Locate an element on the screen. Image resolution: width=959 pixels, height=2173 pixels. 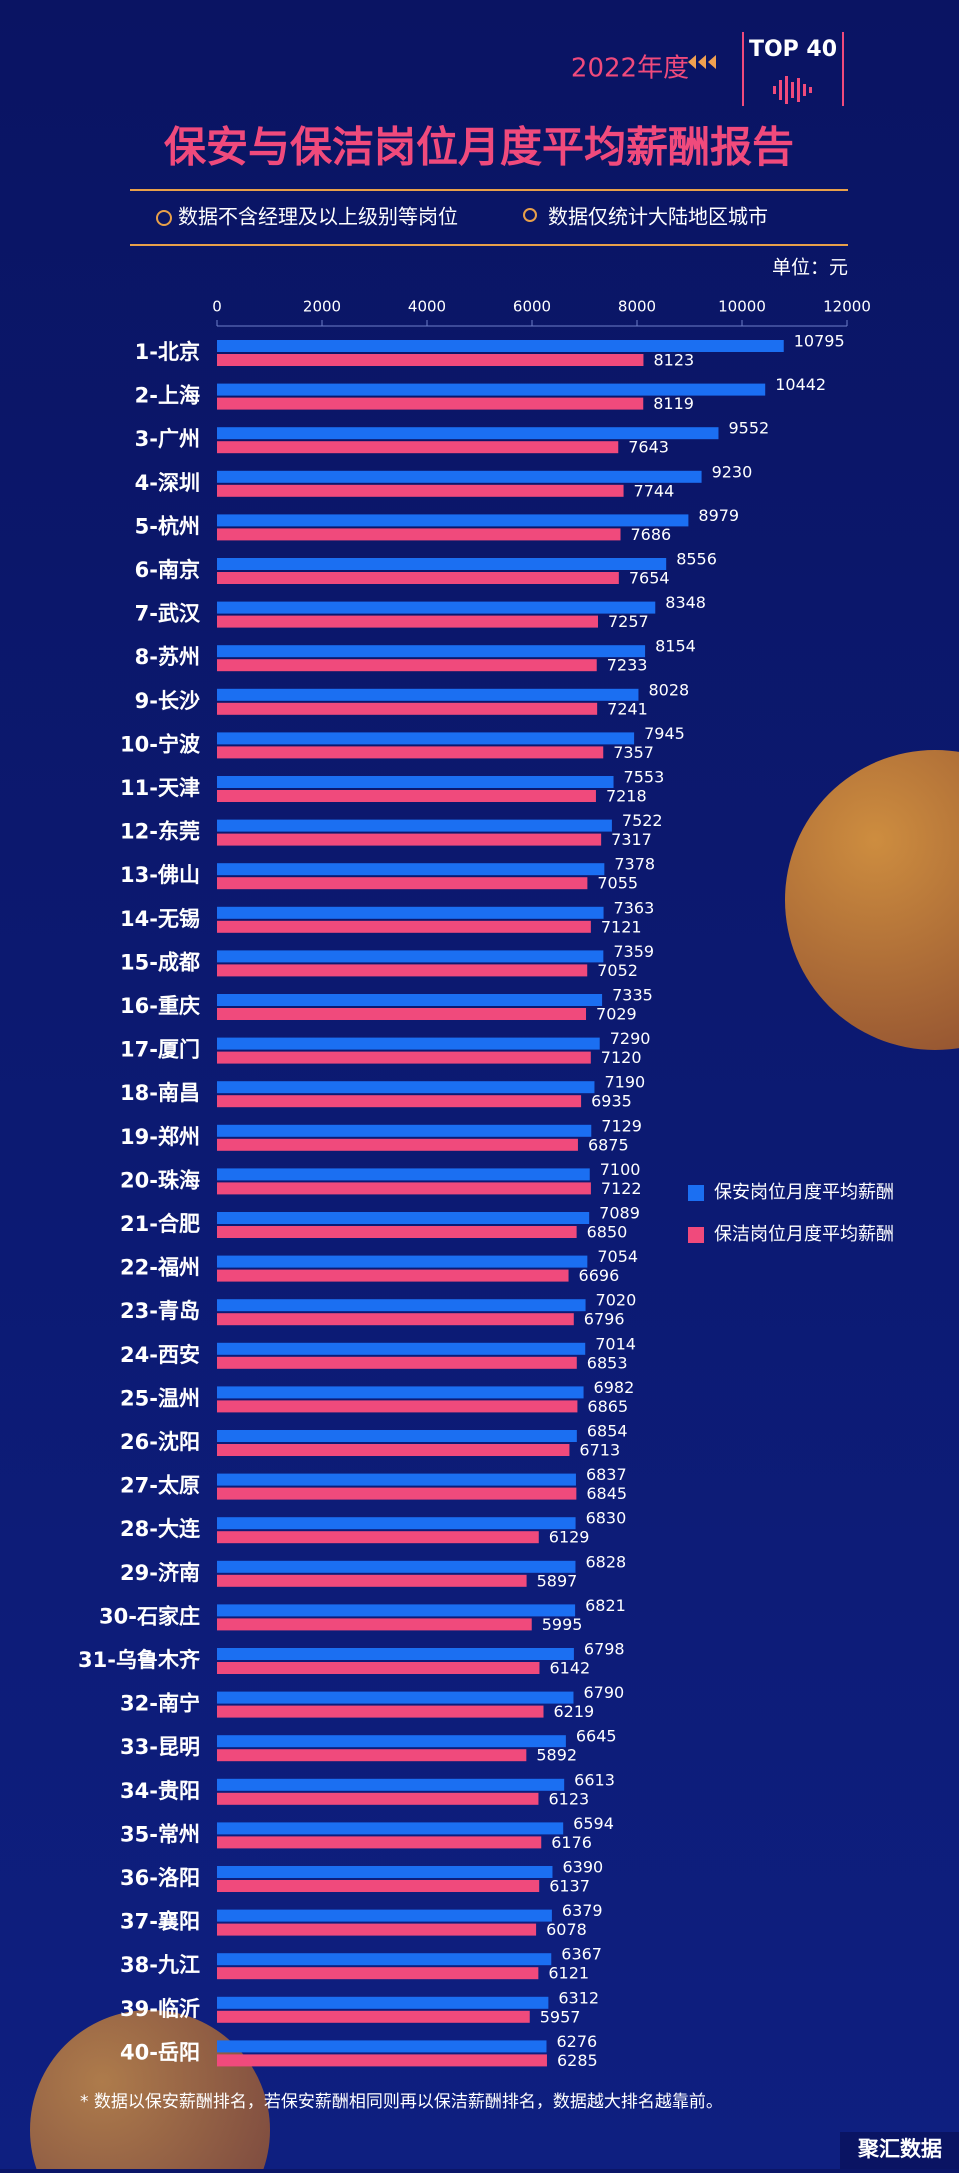
value-label: 6123 is located at coordinates (568, 1798).